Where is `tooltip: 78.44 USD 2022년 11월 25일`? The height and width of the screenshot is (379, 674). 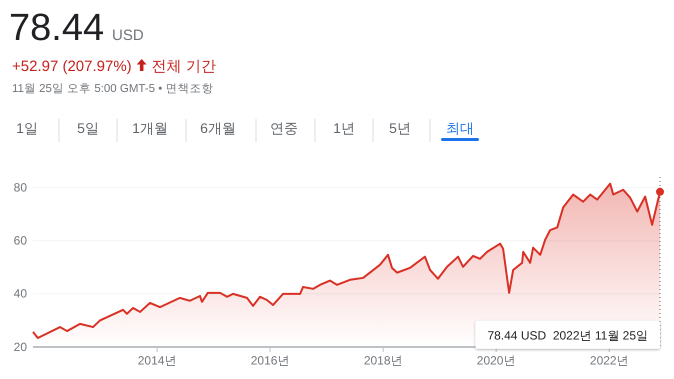
tooltip: 78.44 USD 2022년 11월 25일 is located at coordinates (567, 334).